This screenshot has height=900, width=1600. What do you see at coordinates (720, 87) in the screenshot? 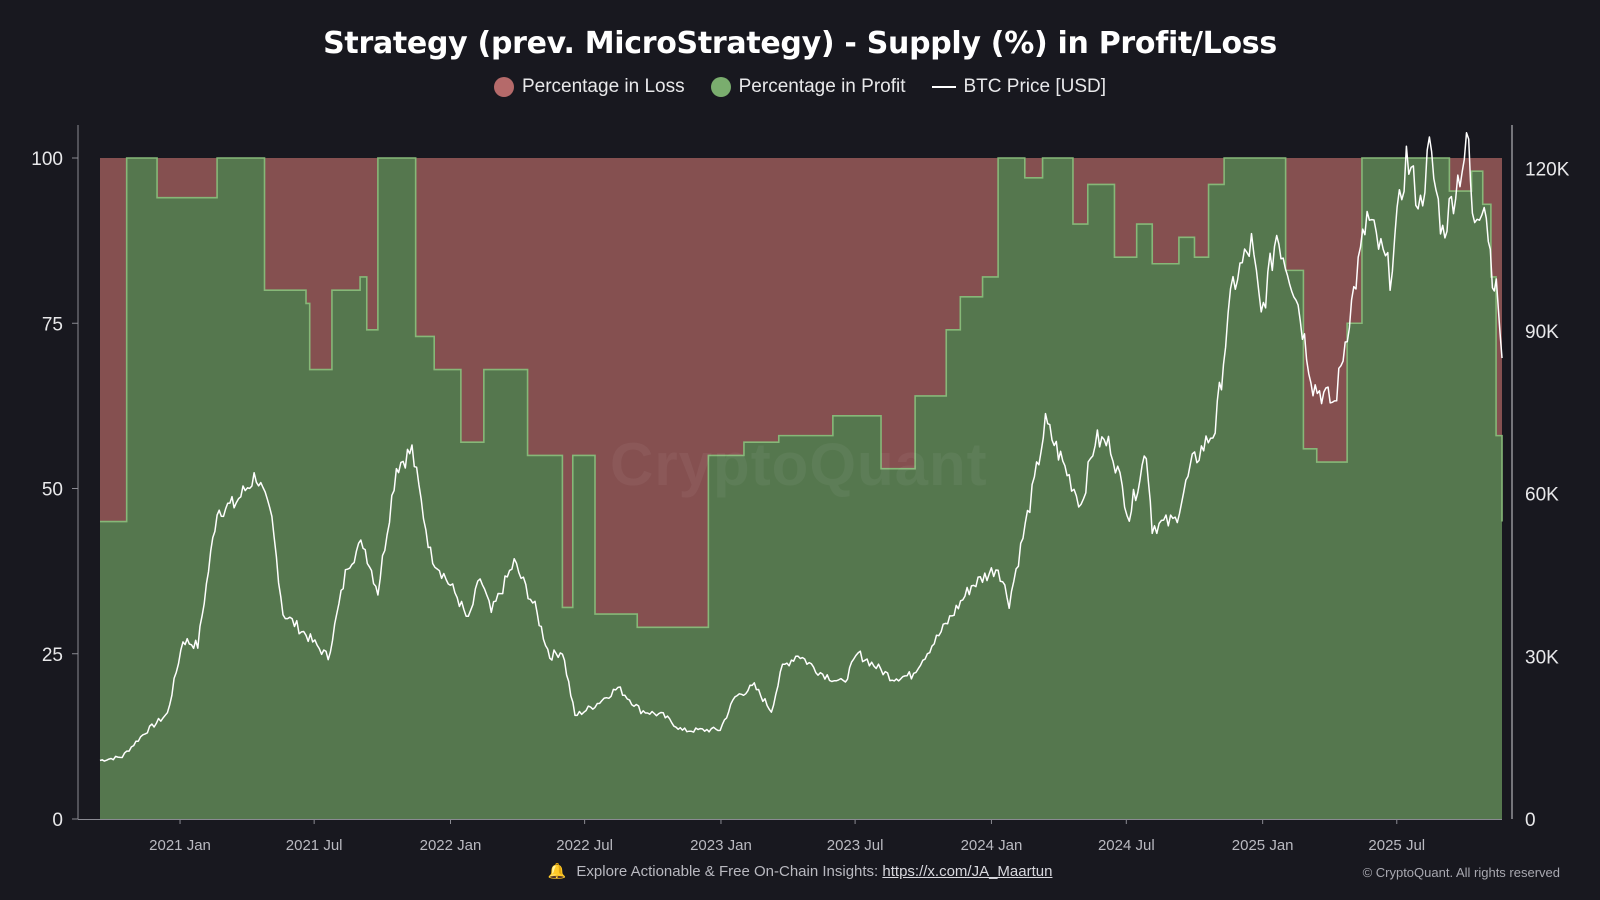
I see `profit-dot-icon` at bounding box center [720, 87].